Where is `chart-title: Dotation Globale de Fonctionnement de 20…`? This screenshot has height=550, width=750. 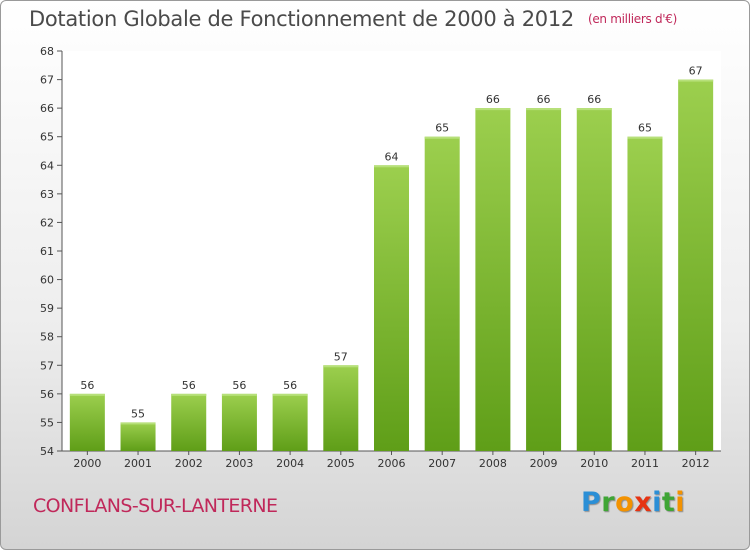 chart-title: Dotation Globale de Fonctionnement de 20… is located at coordinates (353, 19).